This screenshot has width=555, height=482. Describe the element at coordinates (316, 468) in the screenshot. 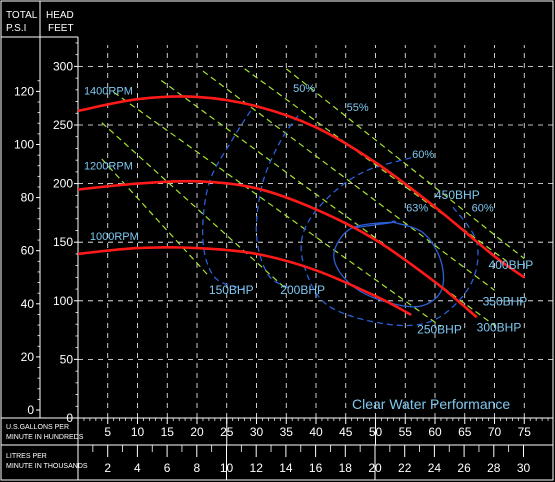

I see `lpm-tick-label: 16` at that location.